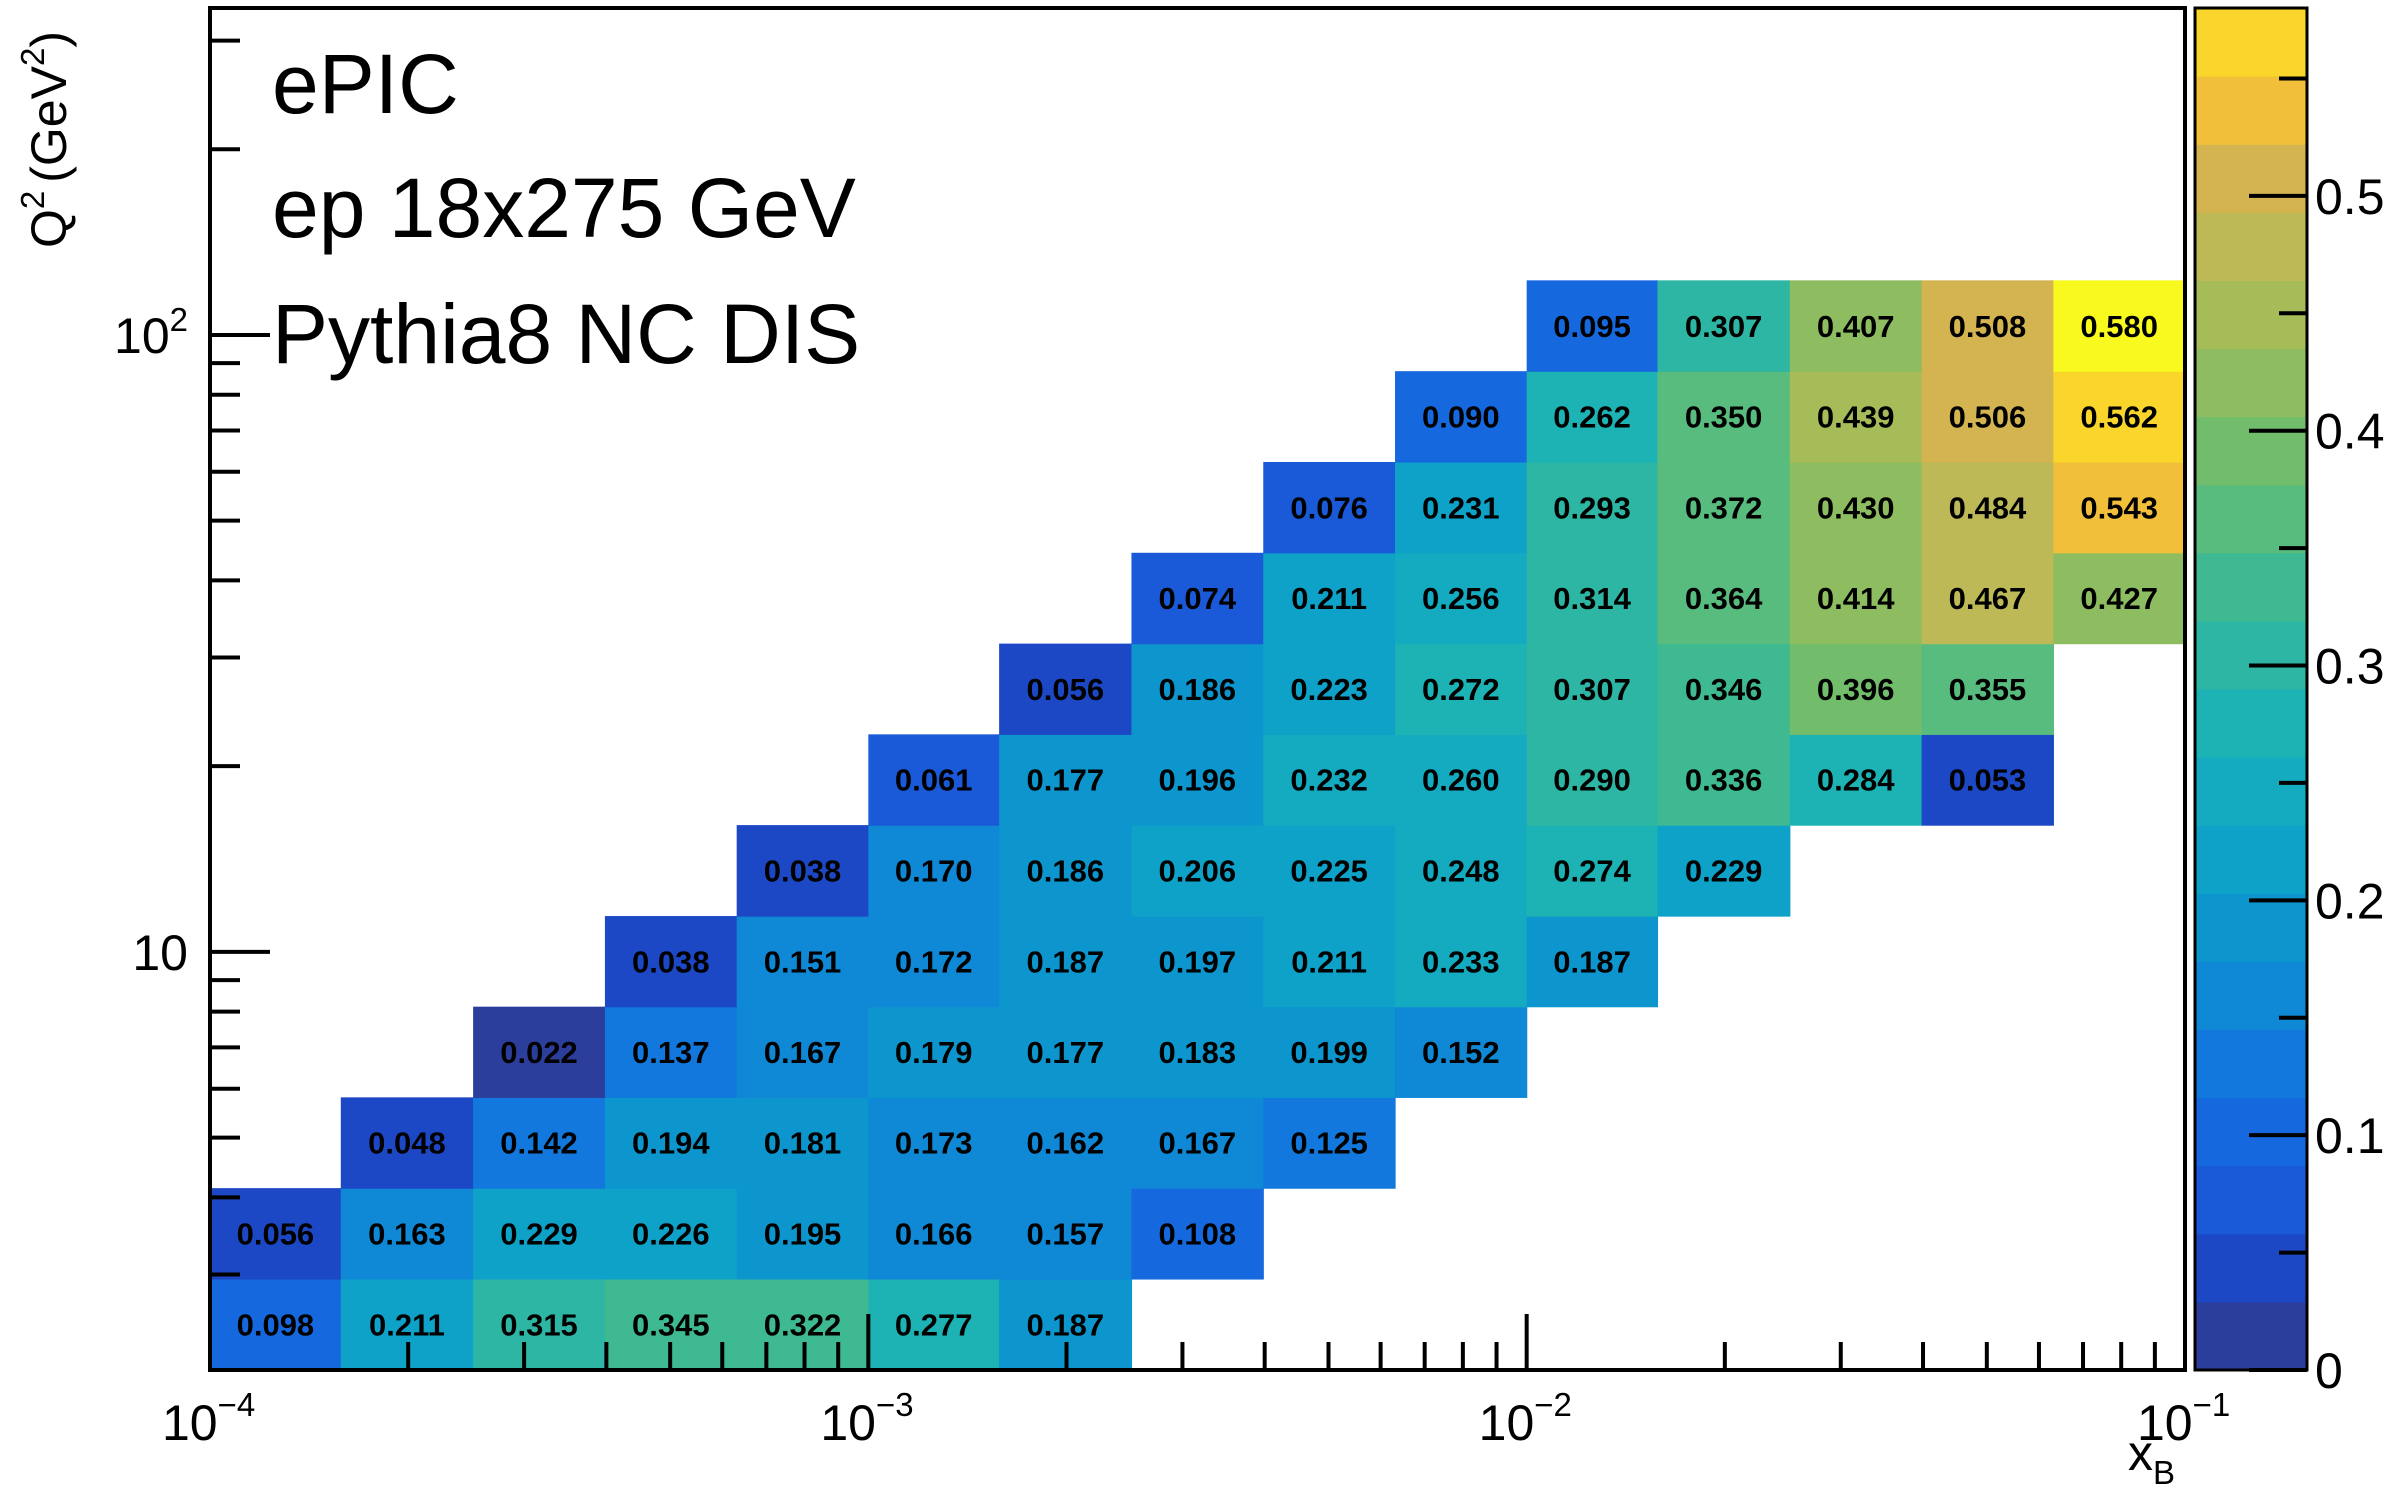 This screenshot has width=2394, height=1490. Describe the element at coordinates (407, 1324) in the screenshot. I see `heatmap-cell-label: 0.211` at that location.